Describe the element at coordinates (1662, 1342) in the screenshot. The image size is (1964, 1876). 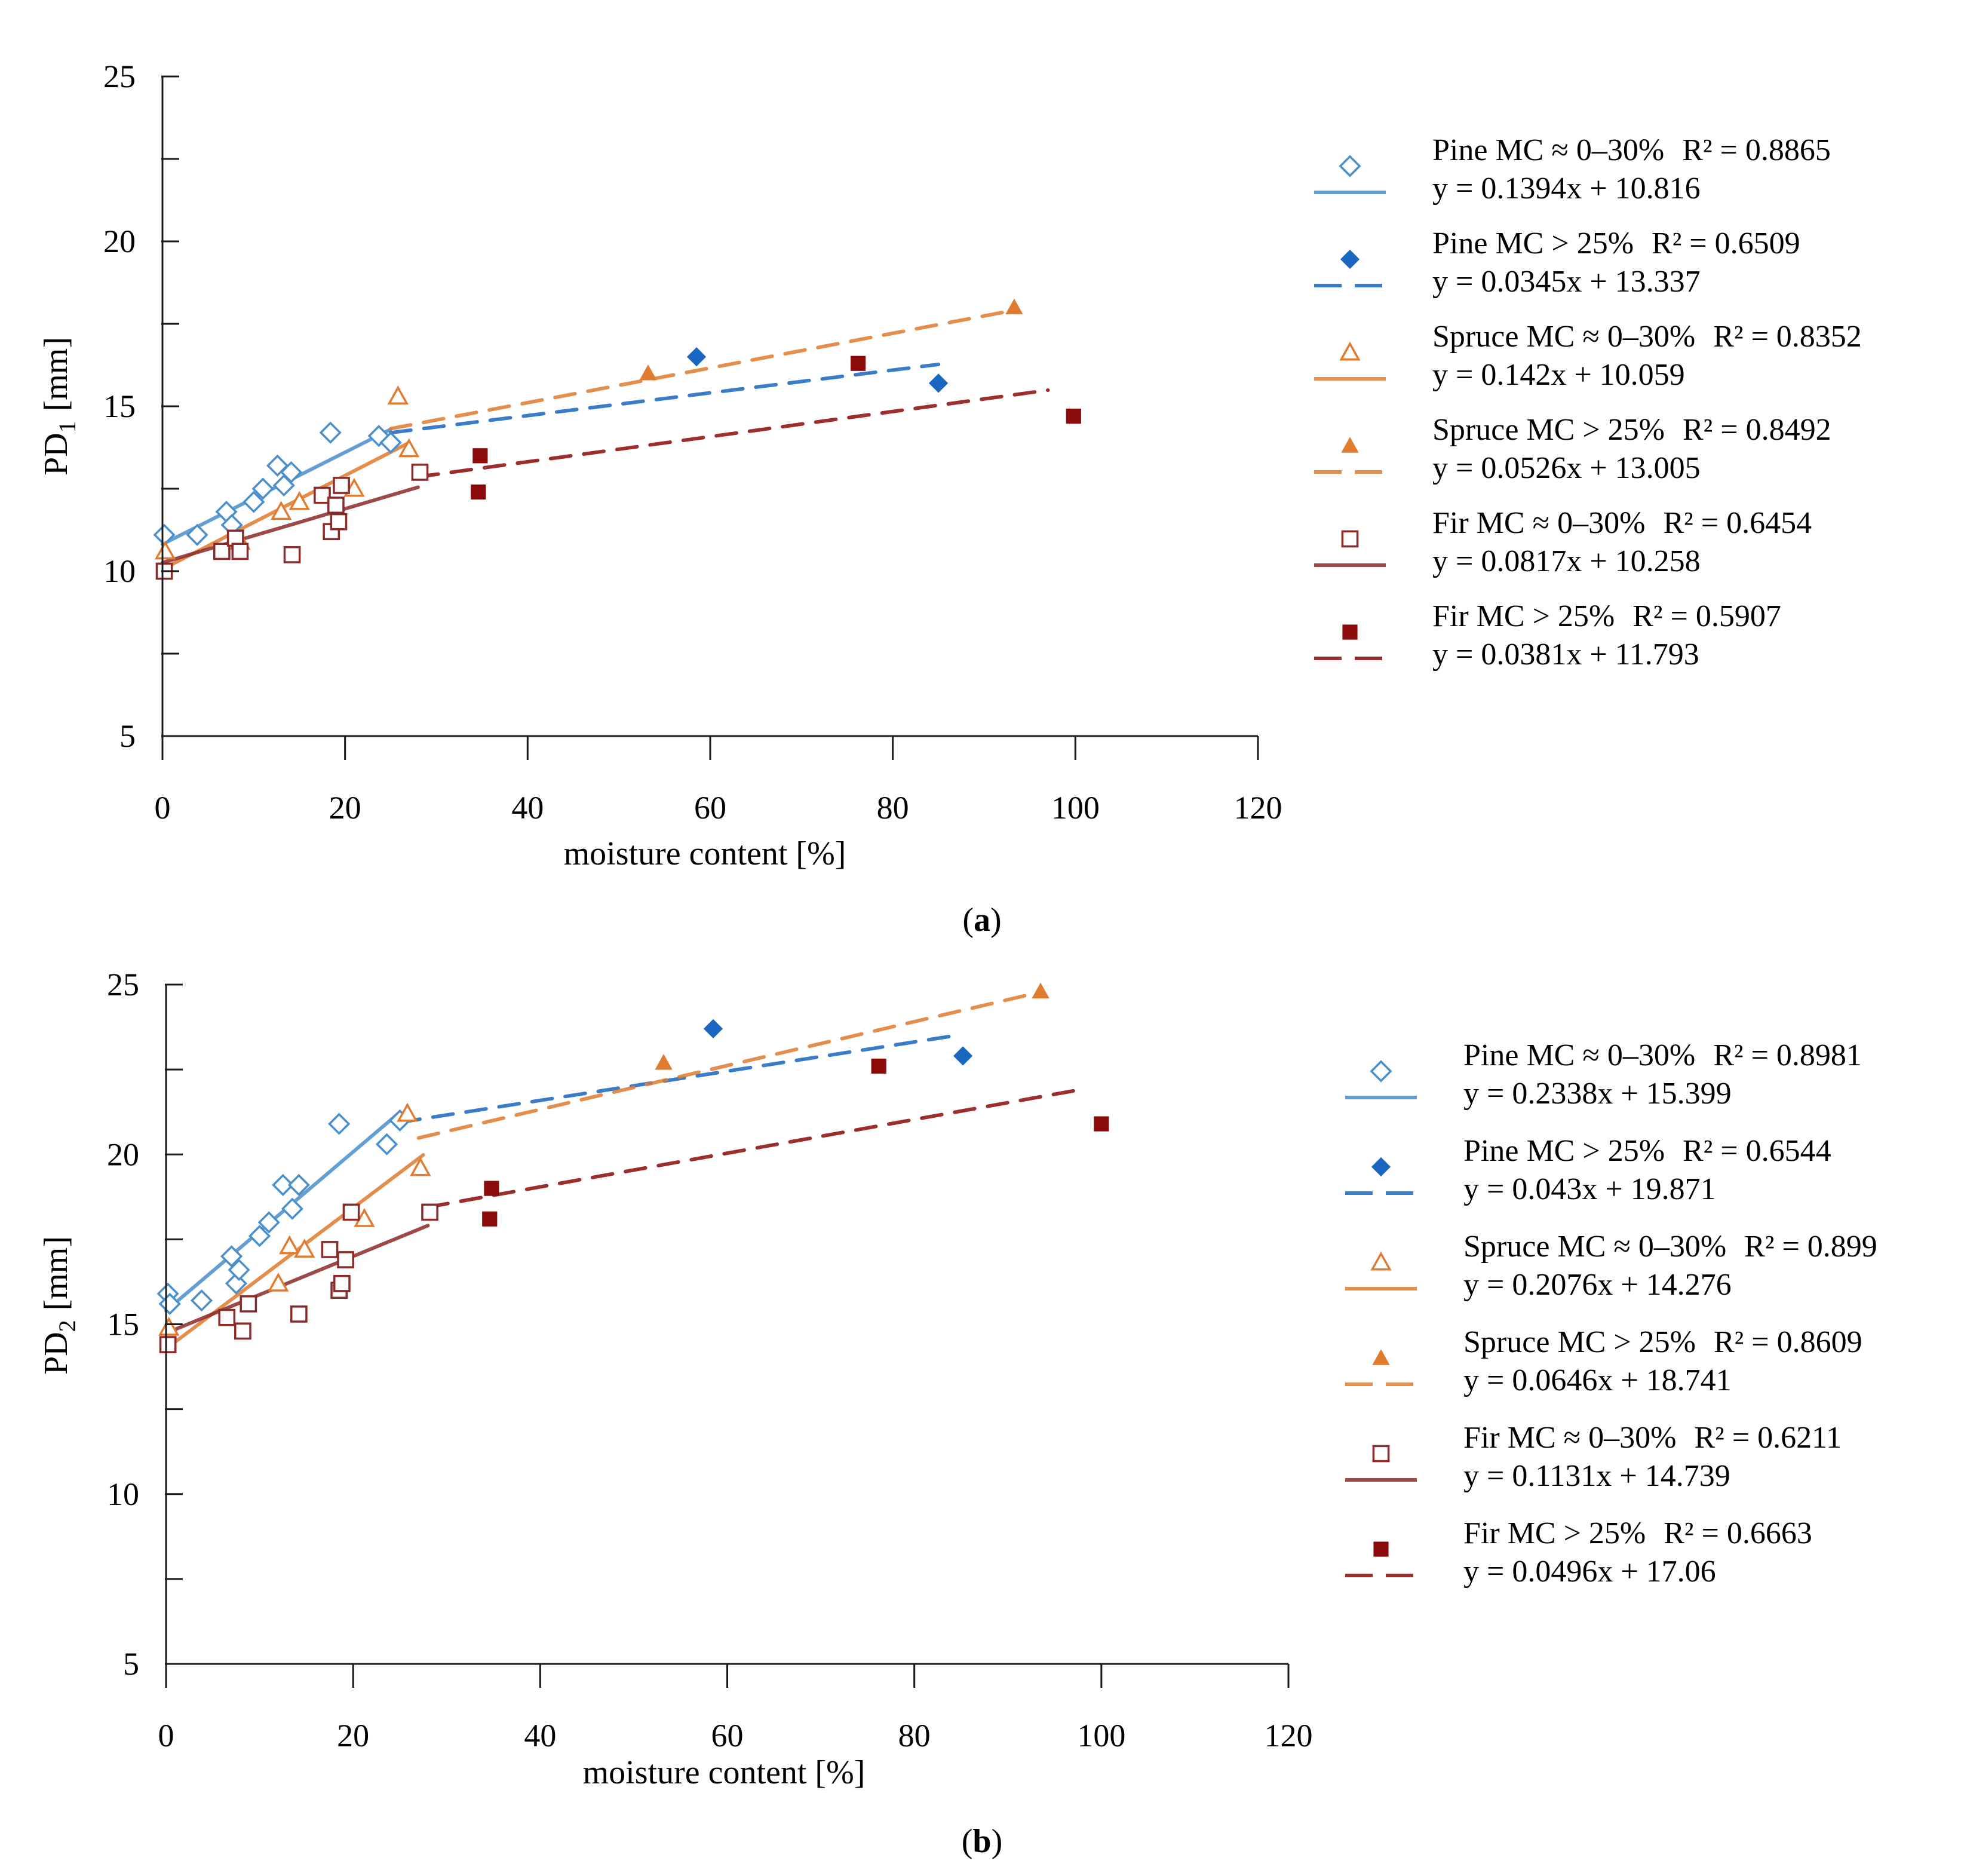
I see `legend-series-label: Spruce MC > 25% R² = 0.8609` at that location.